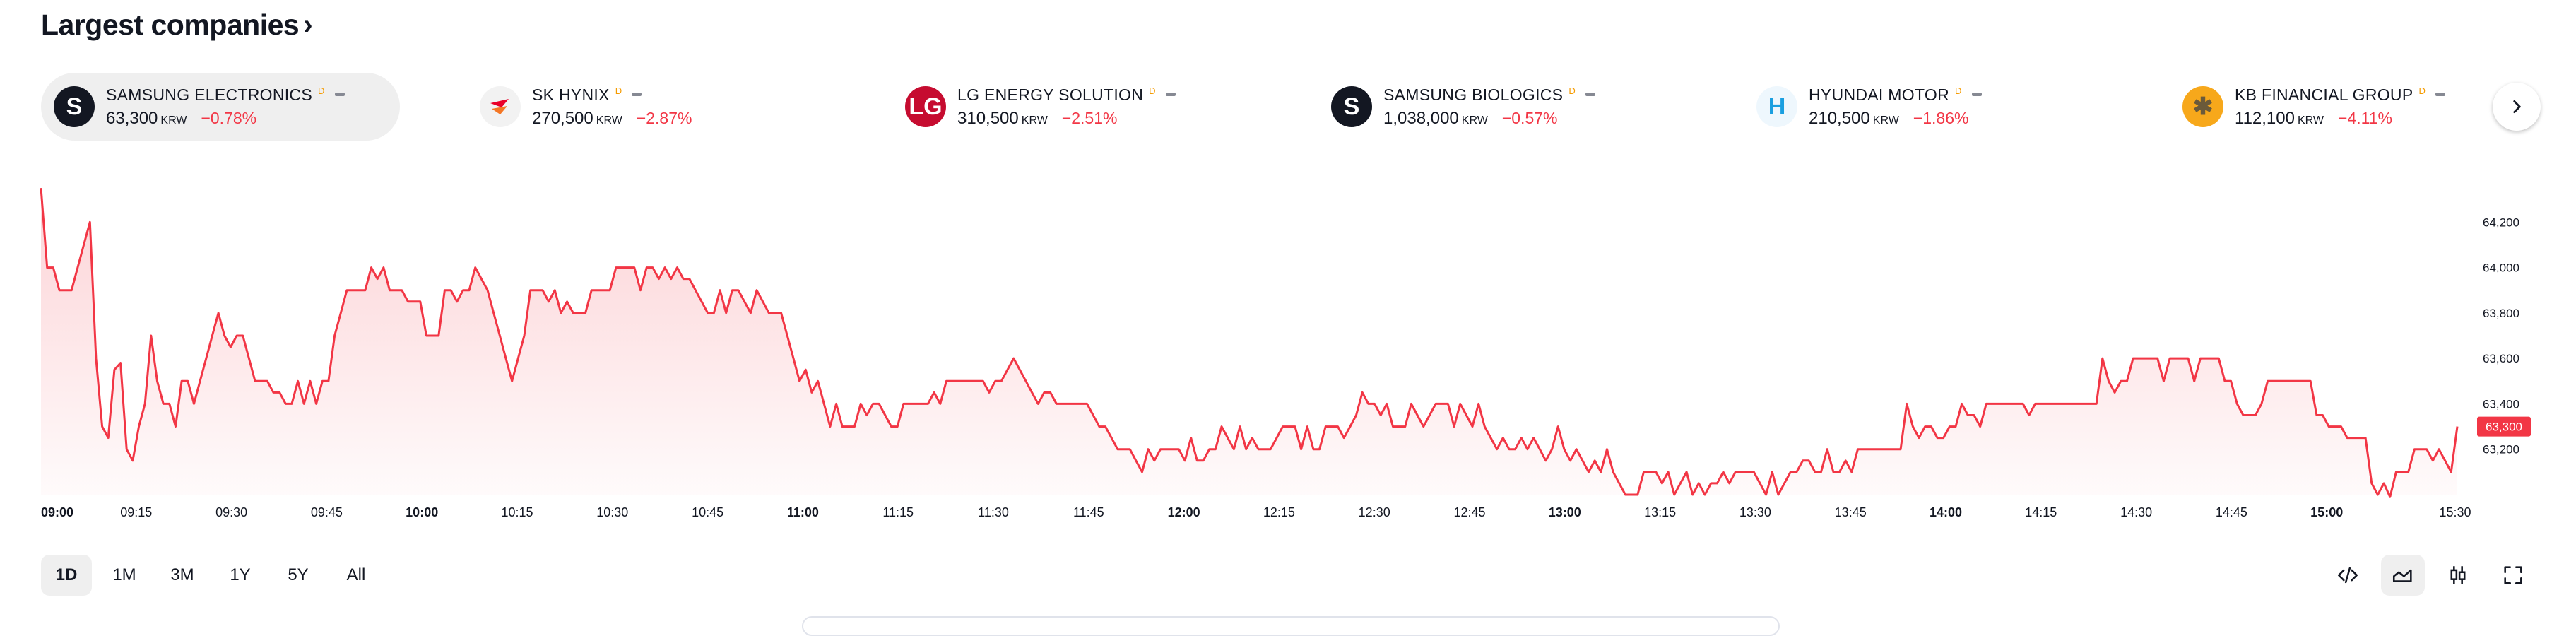 The height and width of the screenshot is (636, 2576). I want to click on range-button: 1M, so click(124, 574).